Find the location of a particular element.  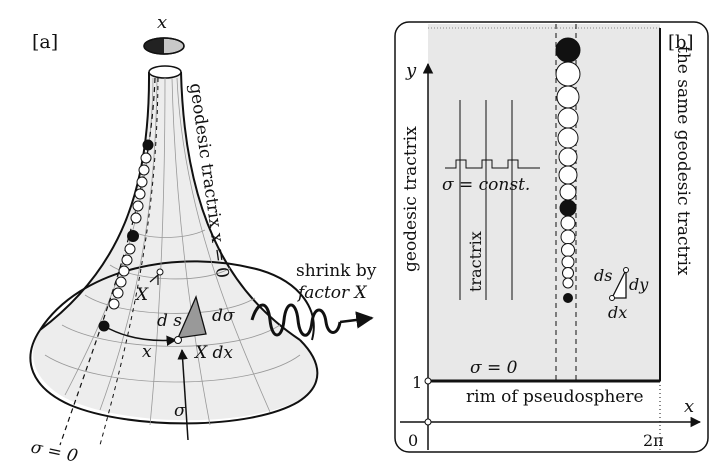

y-axis-label: y is located at coordinates (411, 70).